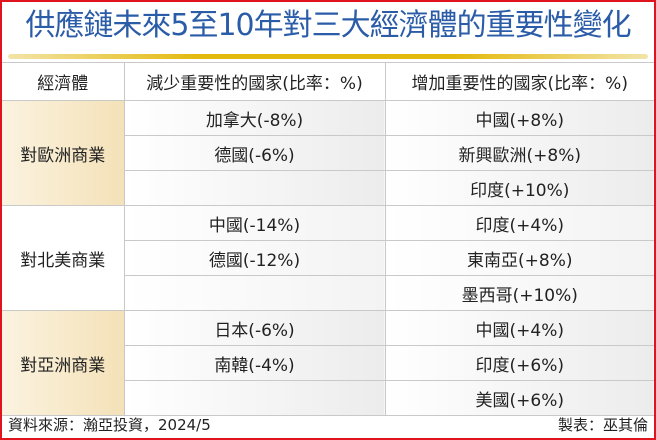  Describe the element at coordinates (519, 398) in the screenshot. I see `increase-cell: 美國(+6%)` at that location.